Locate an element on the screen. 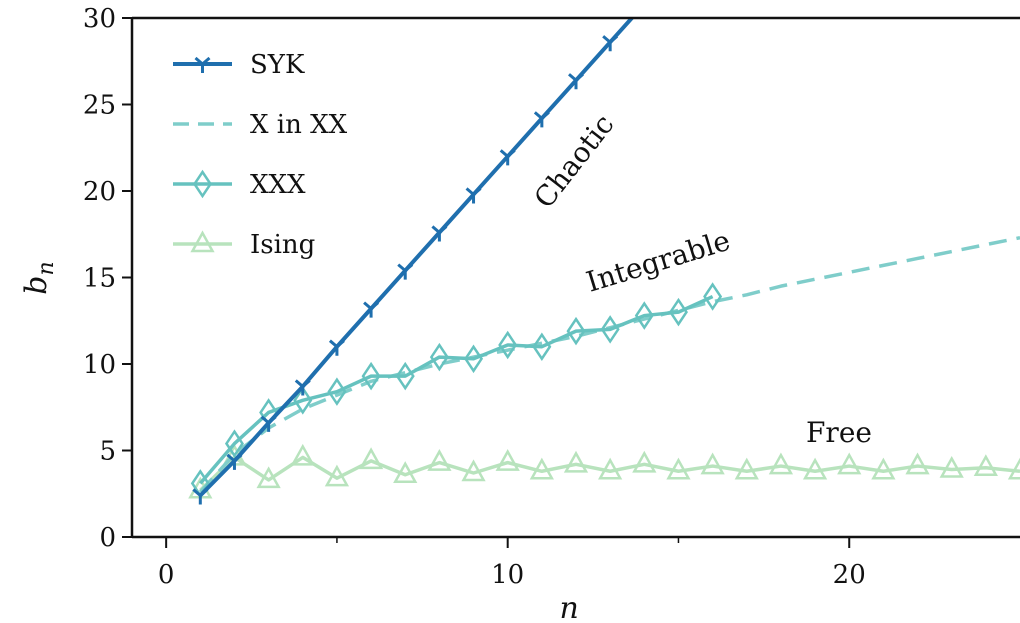 This screenshot has width=1020, height=623. y-tick-label: 30 is located at coordinates (99, 19).